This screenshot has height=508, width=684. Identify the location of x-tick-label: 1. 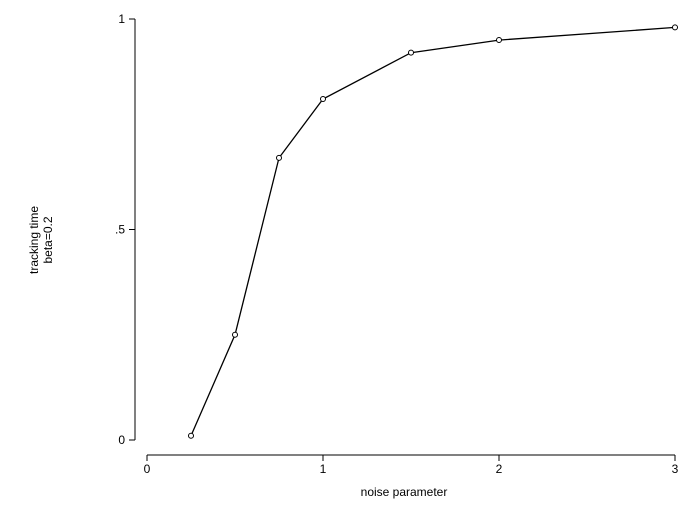
(323, 469).